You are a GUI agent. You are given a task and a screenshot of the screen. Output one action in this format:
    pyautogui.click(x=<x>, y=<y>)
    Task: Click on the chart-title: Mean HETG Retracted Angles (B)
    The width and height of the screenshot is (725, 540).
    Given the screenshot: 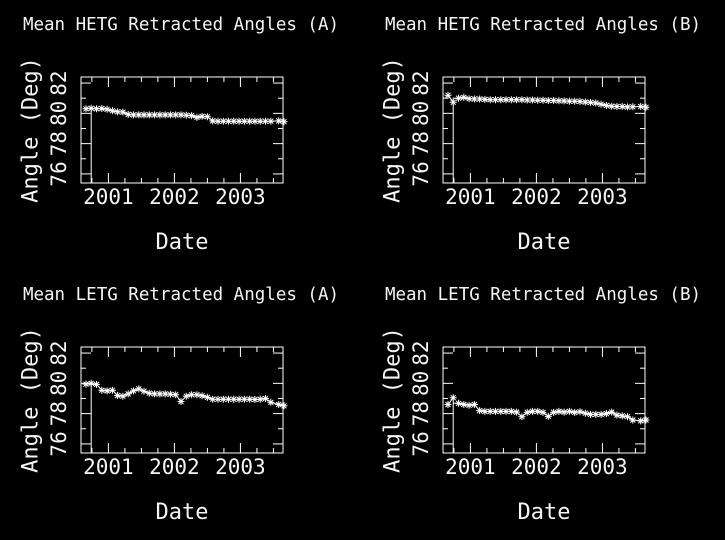 What is the action you would take?
    pyautogui.click(x=543, y=25)
    